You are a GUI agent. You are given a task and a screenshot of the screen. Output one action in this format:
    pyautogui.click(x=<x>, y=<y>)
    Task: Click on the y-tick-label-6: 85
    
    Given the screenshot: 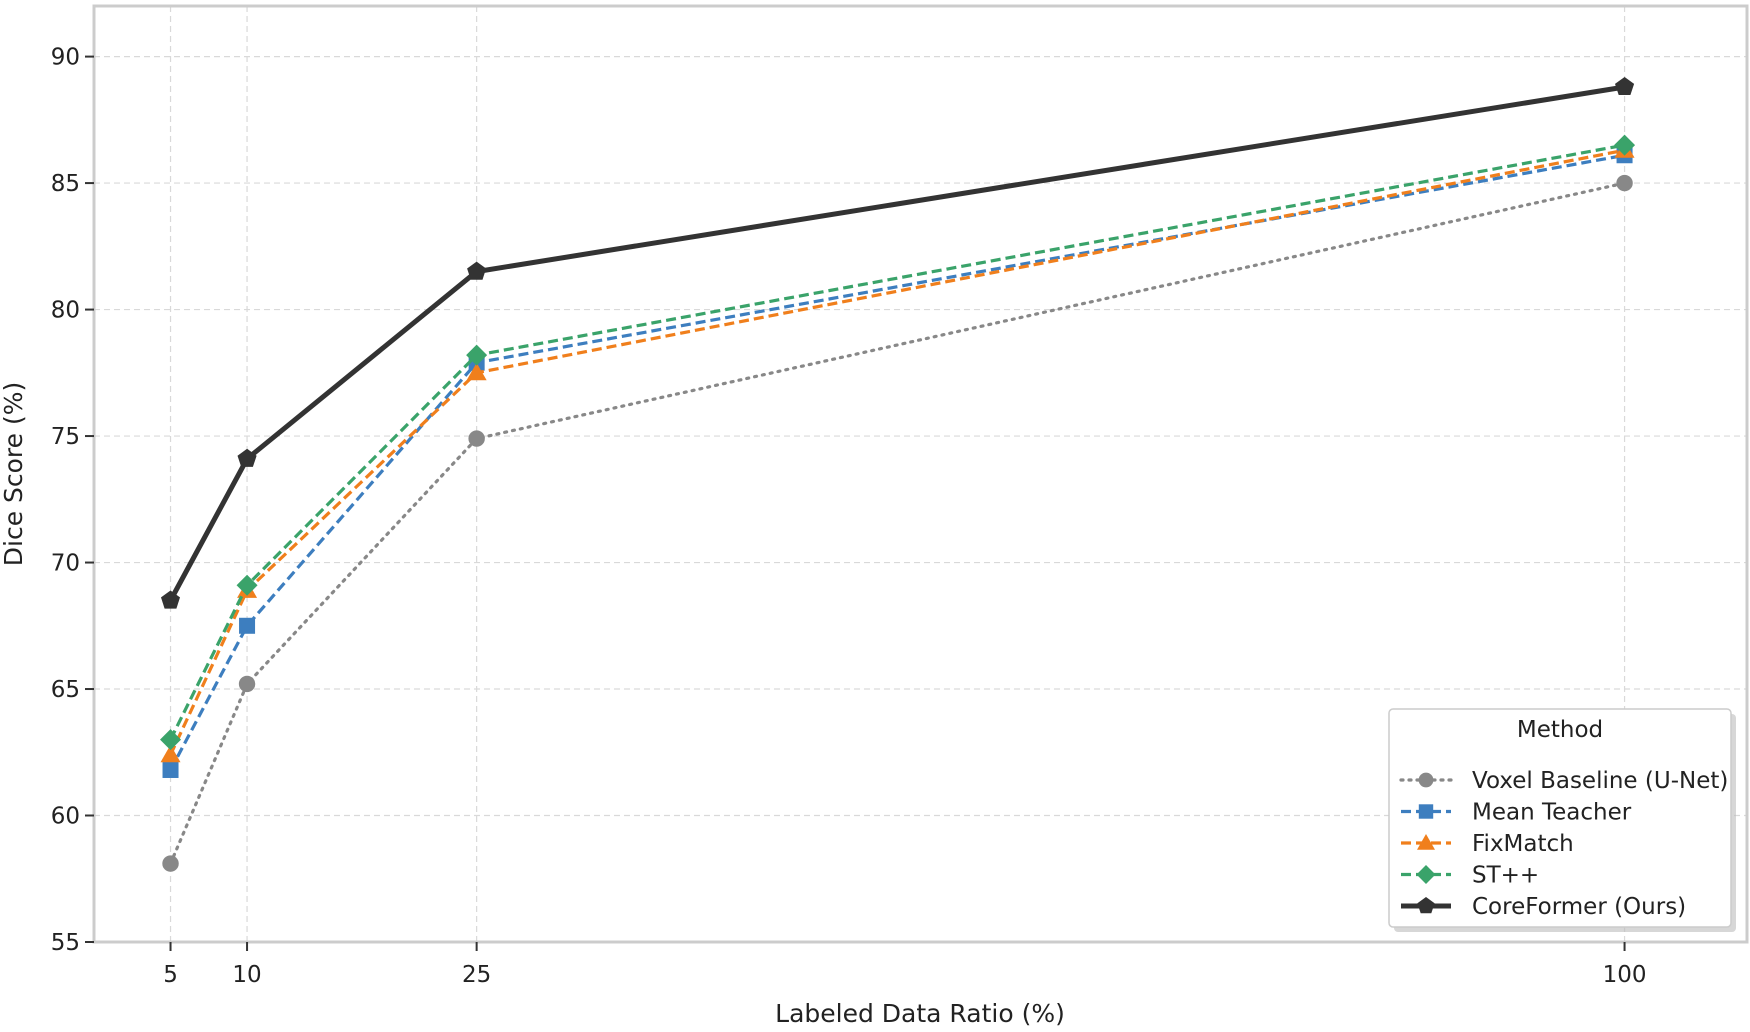 What is the action you would take?
    pyautogui.click(x=65, y=184)
    